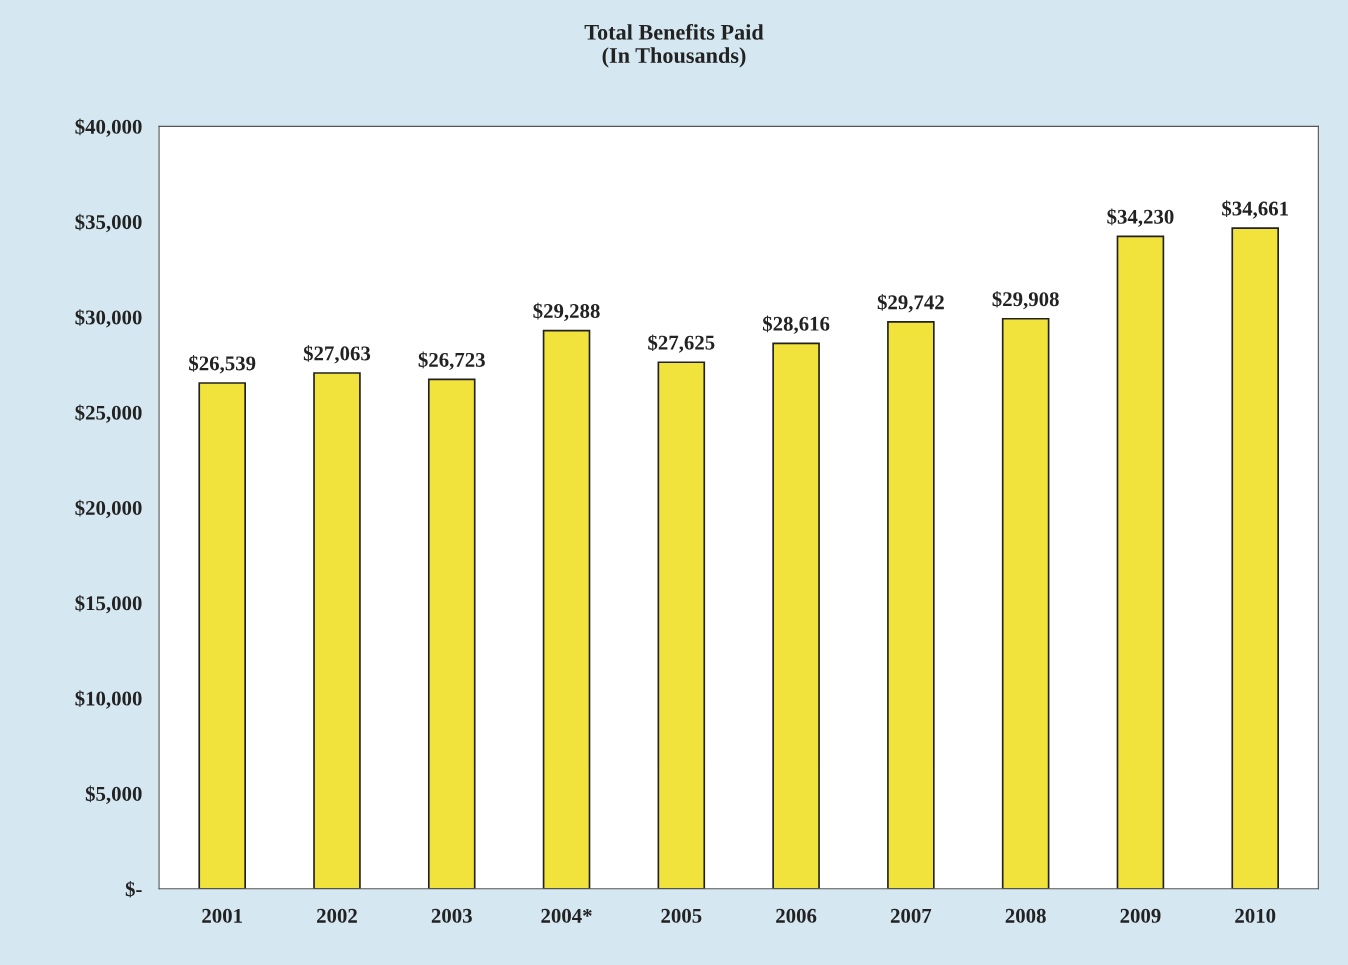 This screenshot has width=1348, height=965. What do you see at coordinates (681, 915) in the screenshot?
I see `x-tick-label: 2005` at bounding box center [681, 915].